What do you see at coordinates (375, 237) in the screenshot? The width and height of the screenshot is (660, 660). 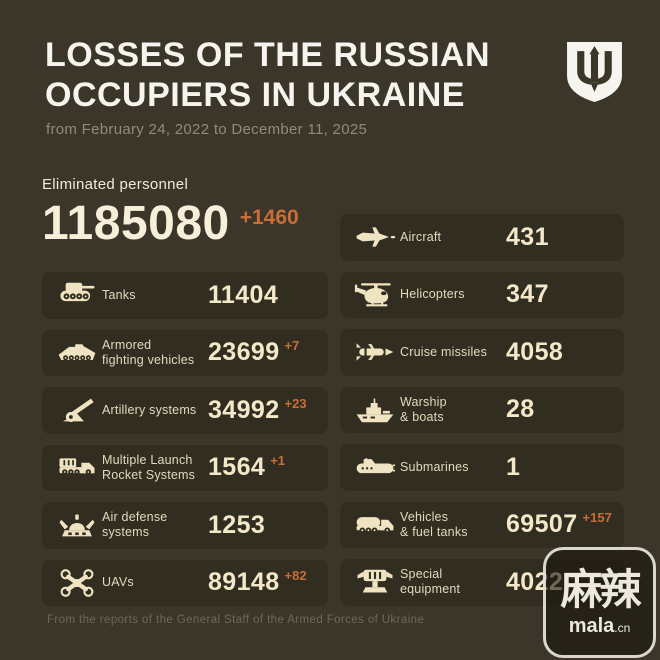 I see `aircraft-icon` at bounding box center [375, 237].